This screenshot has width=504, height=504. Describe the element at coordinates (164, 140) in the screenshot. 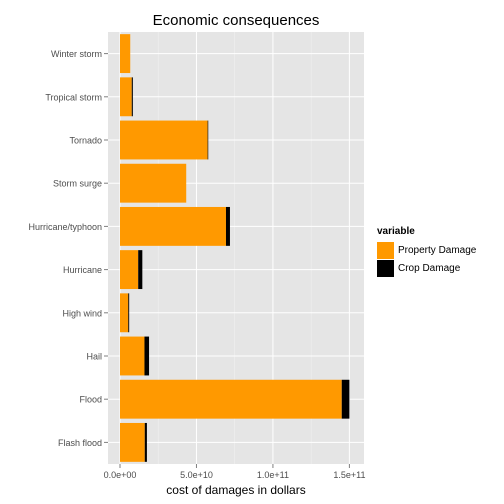

I see `bar-property-tornado` at that location.